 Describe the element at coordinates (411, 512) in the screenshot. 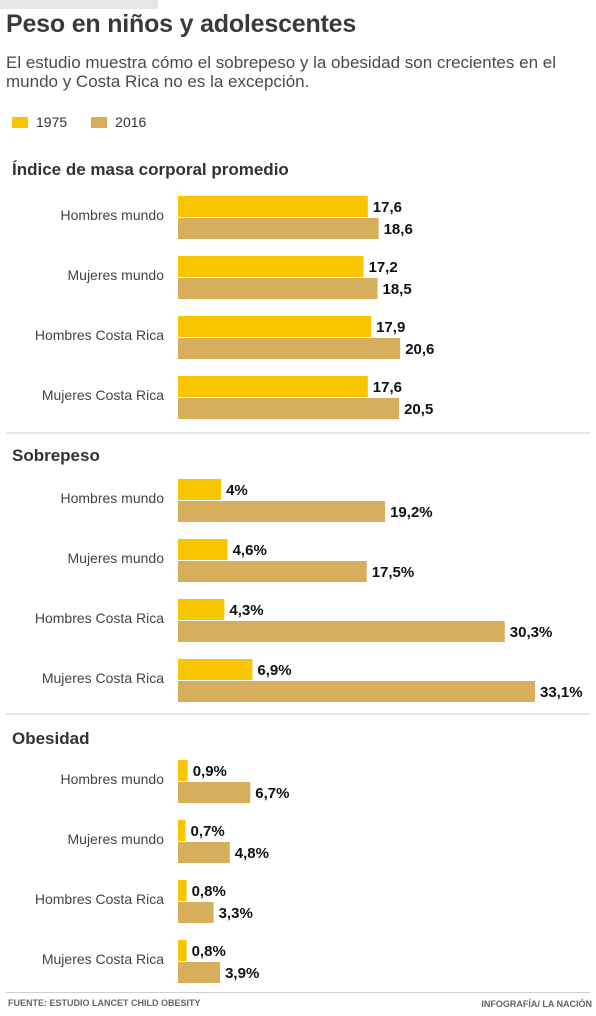

I see `data-label-2016: 19,2%` at that location.